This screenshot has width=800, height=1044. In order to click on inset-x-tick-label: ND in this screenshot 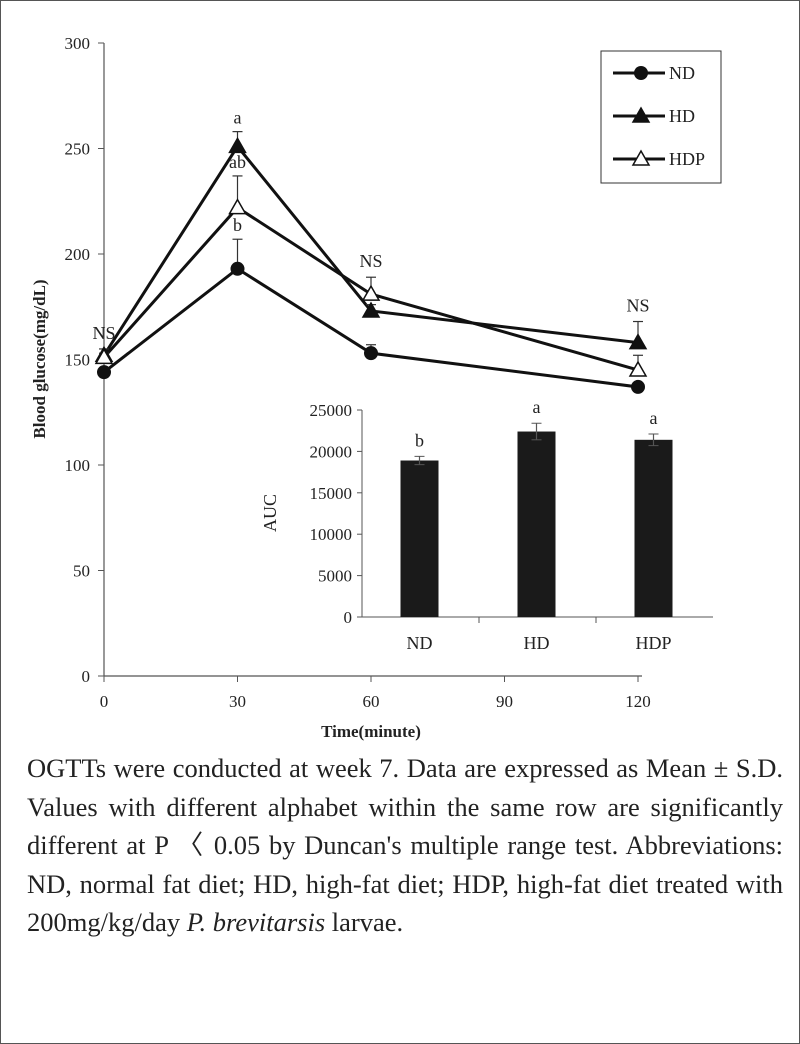, I will do `click(420, 643)`.